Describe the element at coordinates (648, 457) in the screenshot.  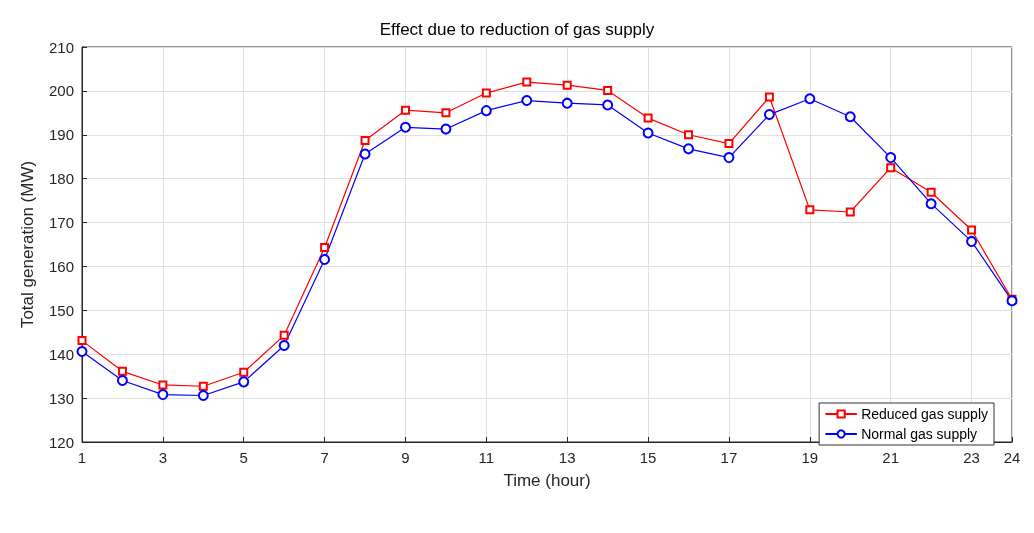
I see `x-tick-label: 15` at that location.